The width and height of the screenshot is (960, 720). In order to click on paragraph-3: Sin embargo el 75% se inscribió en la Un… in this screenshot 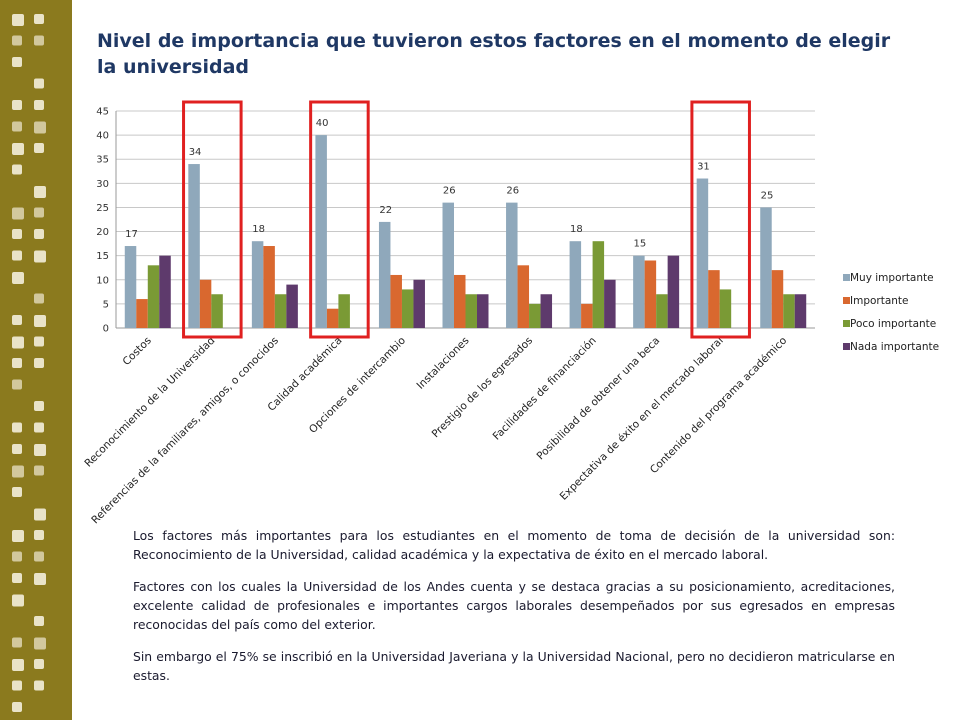, I will do `click(514, 666)`.